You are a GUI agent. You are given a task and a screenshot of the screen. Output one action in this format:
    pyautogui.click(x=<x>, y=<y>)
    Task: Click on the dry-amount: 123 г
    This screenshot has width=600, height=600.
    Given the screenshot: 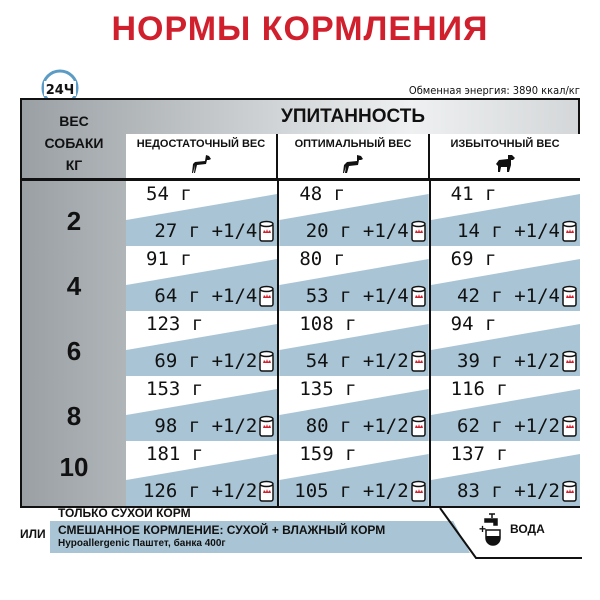 What is the action you would take?
    pyautogui.click(x=175, y=324)
    